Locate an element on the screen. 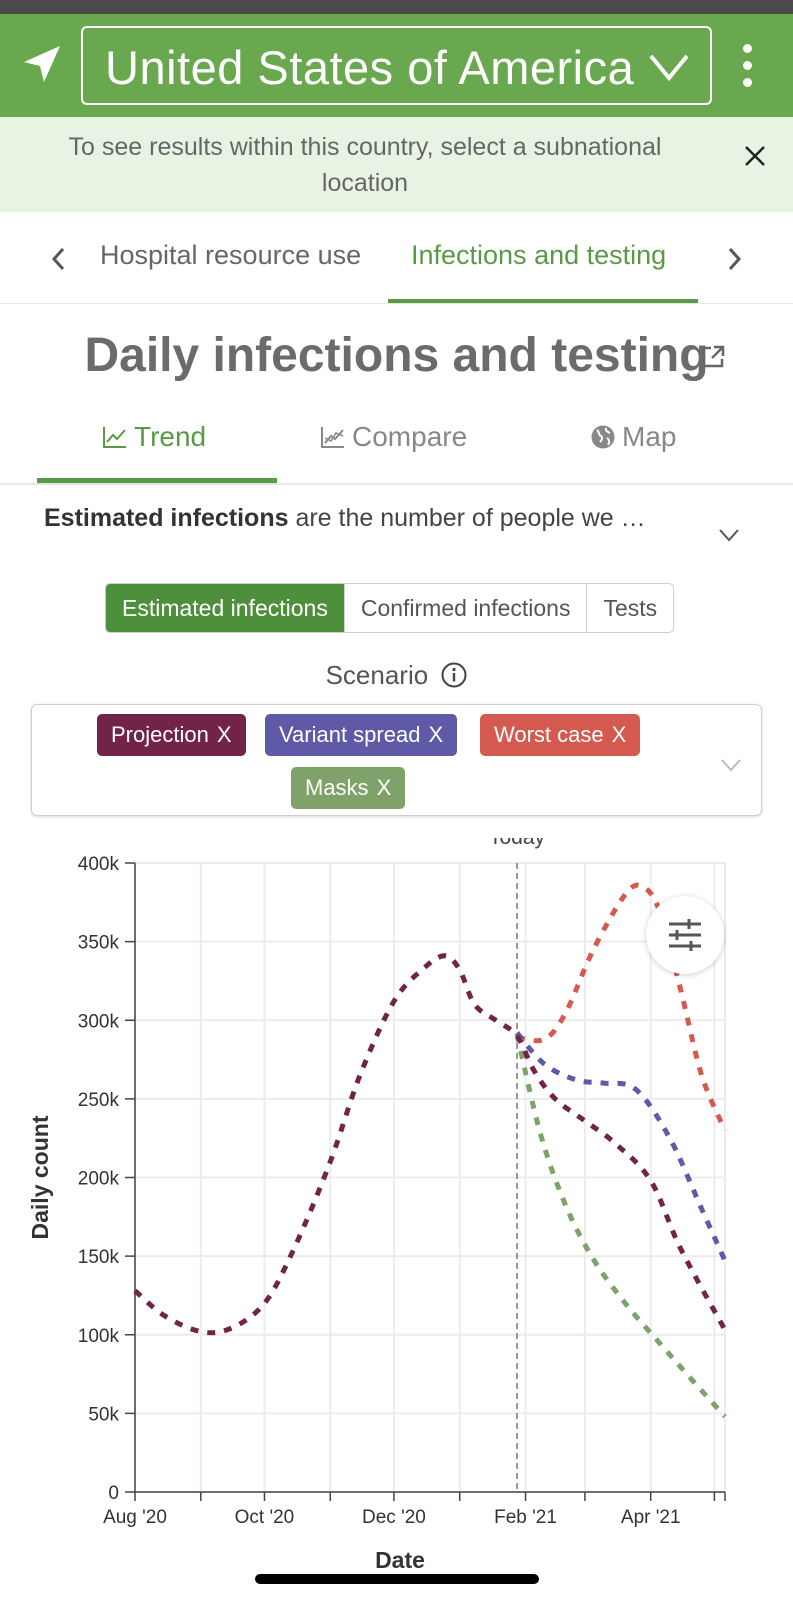 Image resolution: width=793 pixels, height=1600 pixels. toggle-estimated-infections: Estimated infections is located at coordinates (225, 608).